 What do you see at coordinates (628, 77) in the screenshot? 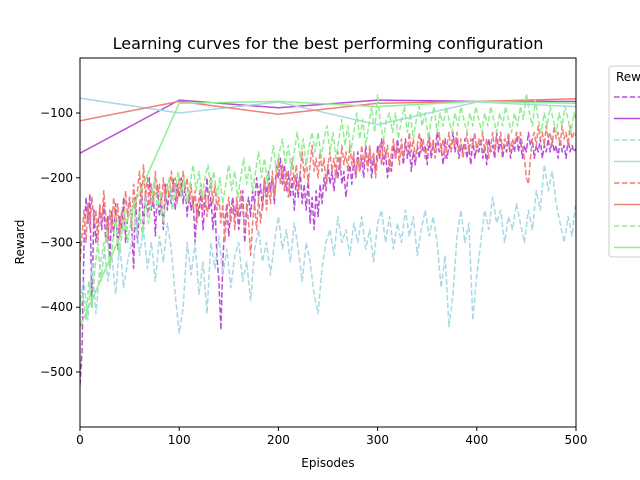
I see `legend-title: Rew` at bounding box center [628, 77].